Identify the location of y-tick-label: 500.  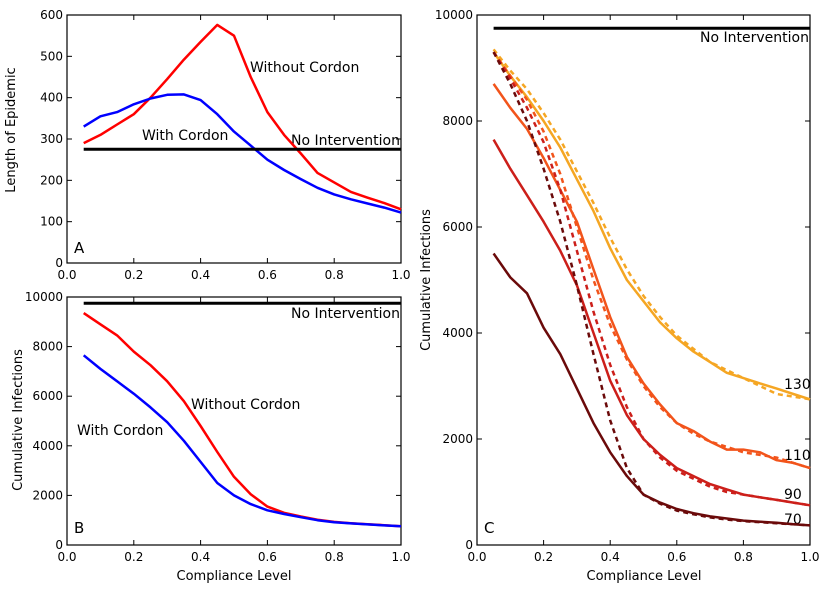
(51, 56).